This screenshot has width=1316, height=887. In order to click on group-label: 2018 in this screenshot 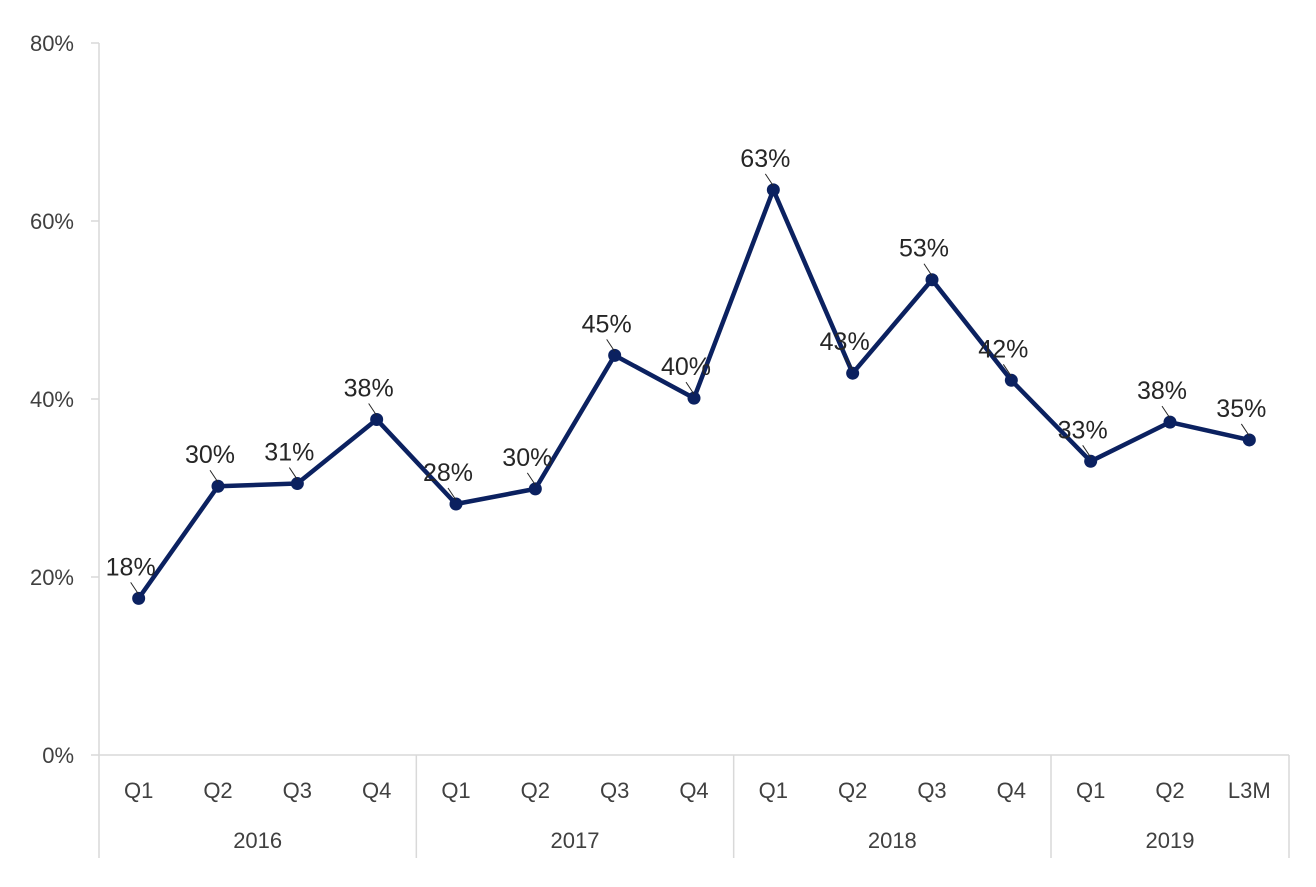, I will do `click(892, 840)`.